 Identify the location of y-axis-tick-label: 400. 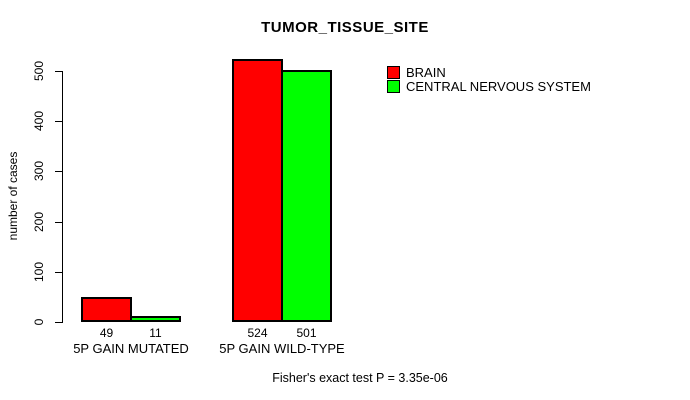
(39, 121).